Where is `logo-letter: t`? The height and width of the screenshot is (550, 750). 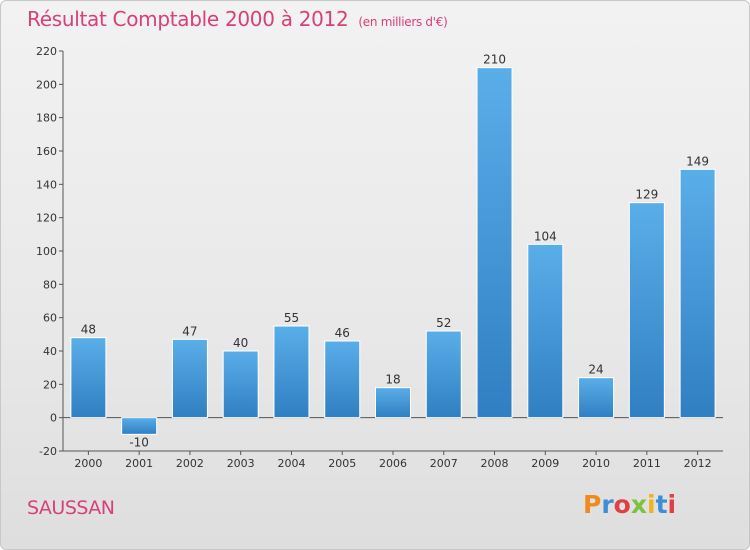 logo-letter: t is located at coordinates (661, 504).